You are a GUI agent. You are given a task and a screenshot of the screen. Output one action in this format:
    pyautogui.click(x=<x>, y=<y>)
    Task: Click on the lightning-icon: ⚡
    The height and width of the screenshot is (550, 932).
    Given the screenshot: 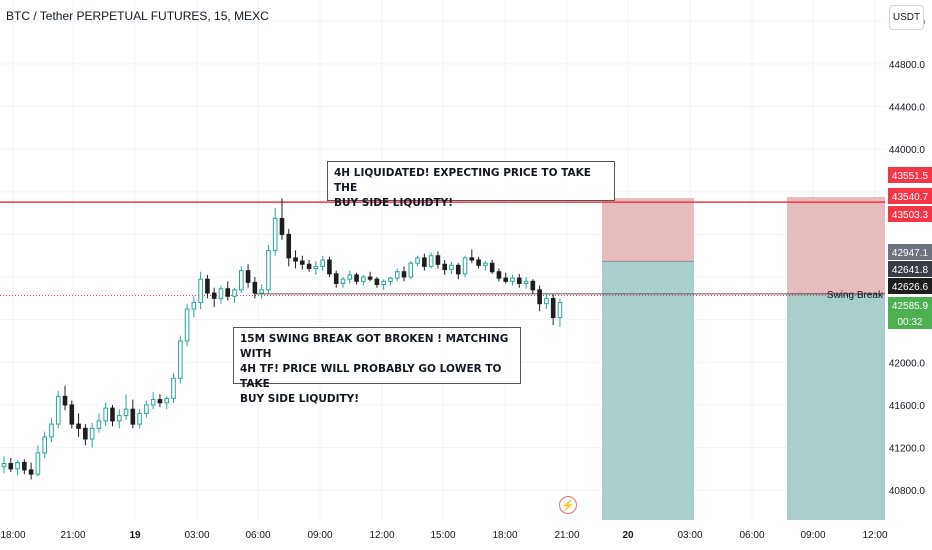 What is the action you would take?
    pyautogui.click(x=568, y=505)
    